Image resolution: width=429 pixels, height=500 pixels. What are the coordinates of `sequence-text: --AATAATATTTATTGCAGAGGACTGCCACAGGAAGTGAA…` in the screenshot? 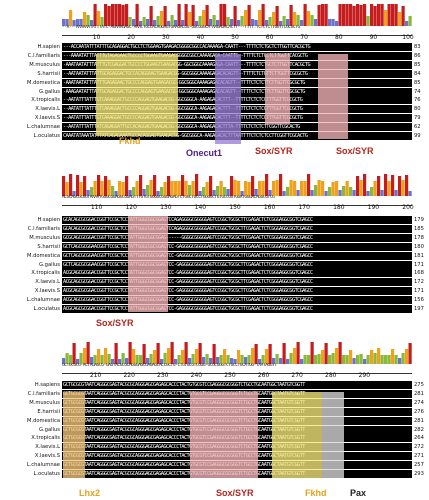 It's located at (185, 73).